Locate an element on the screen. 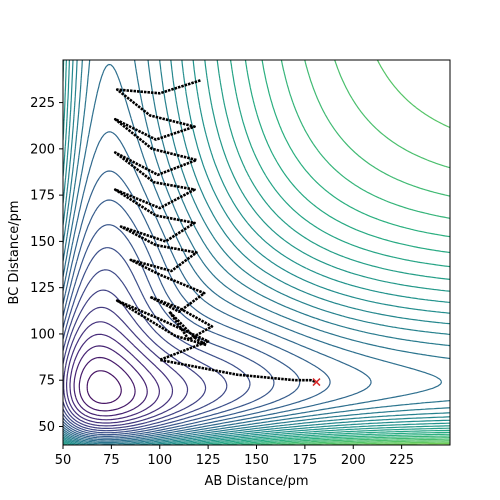  y-tick-label: 200 is located at coordinates (42, 149).